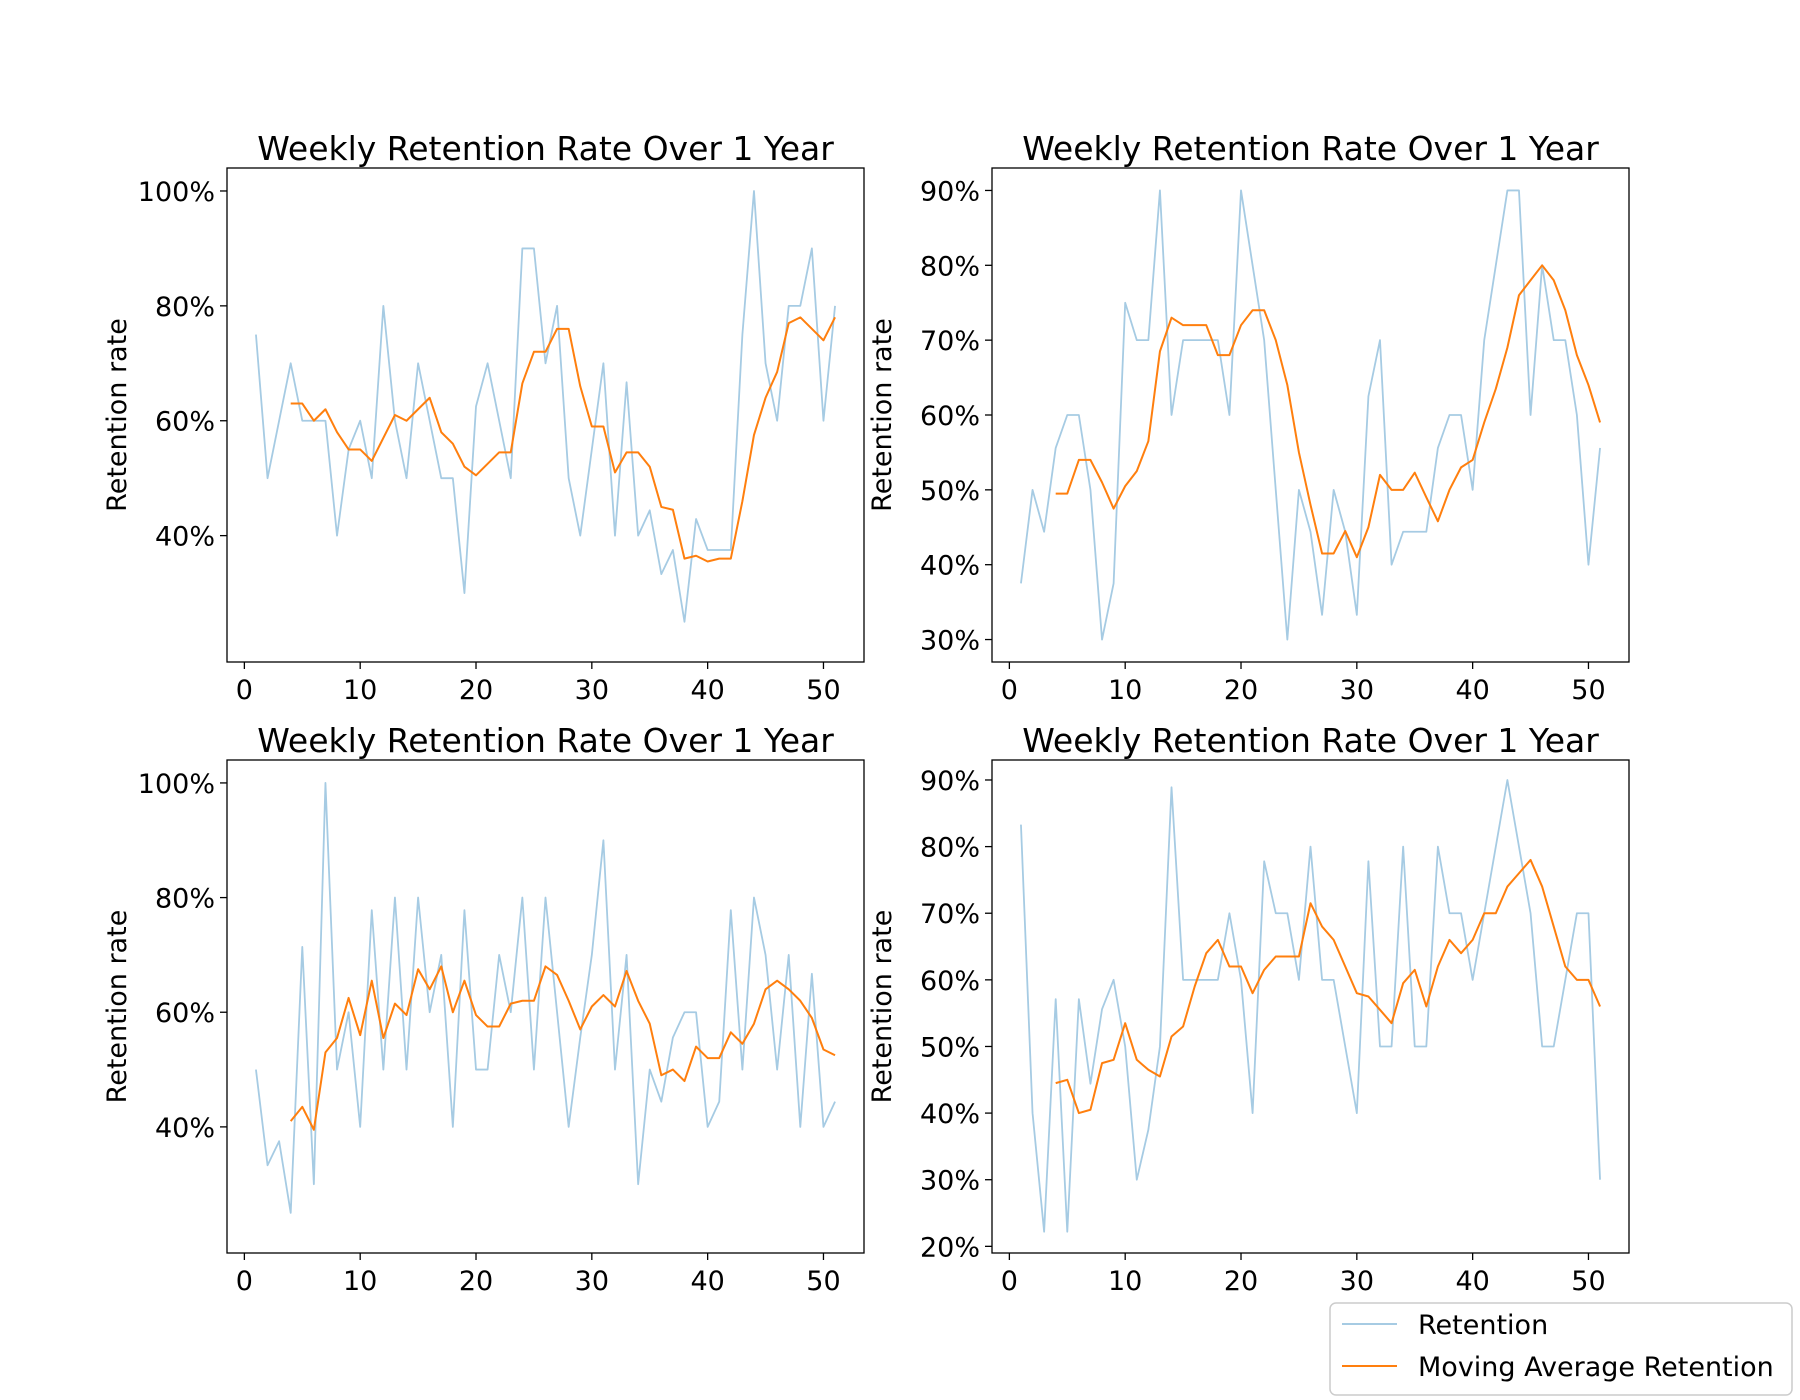 The image size is (1800, 1400). I want to click on legend-label-retention: Retention, so click(1483, 1325).